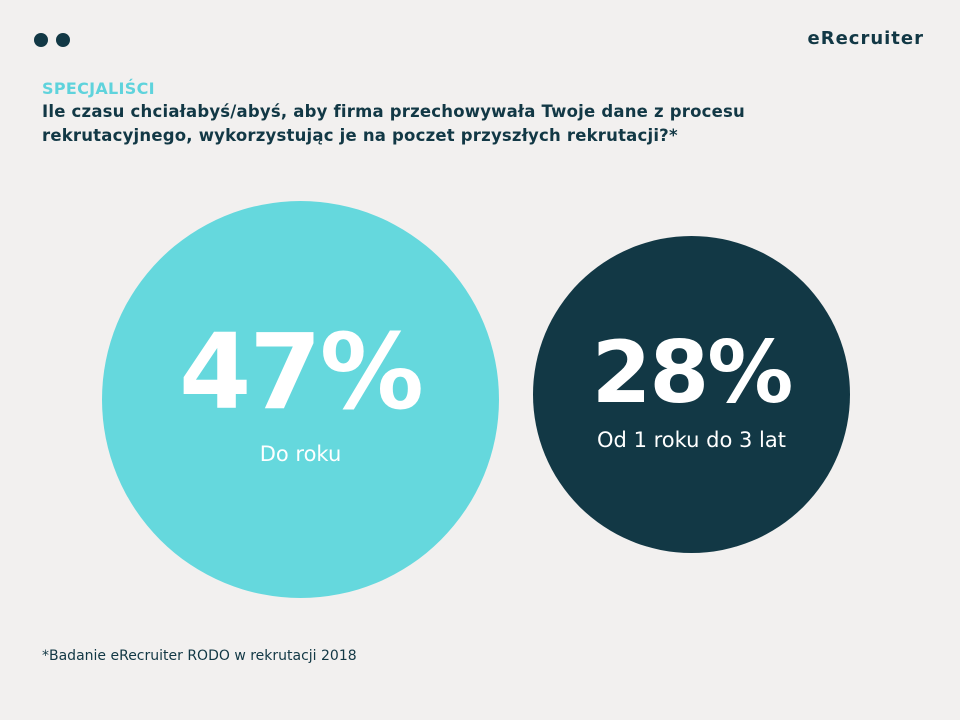  What do you see at coordinates (865, 38) in the screenshot?
I see `brand-logo: eRecruiter` at bounding box center [865, 38].